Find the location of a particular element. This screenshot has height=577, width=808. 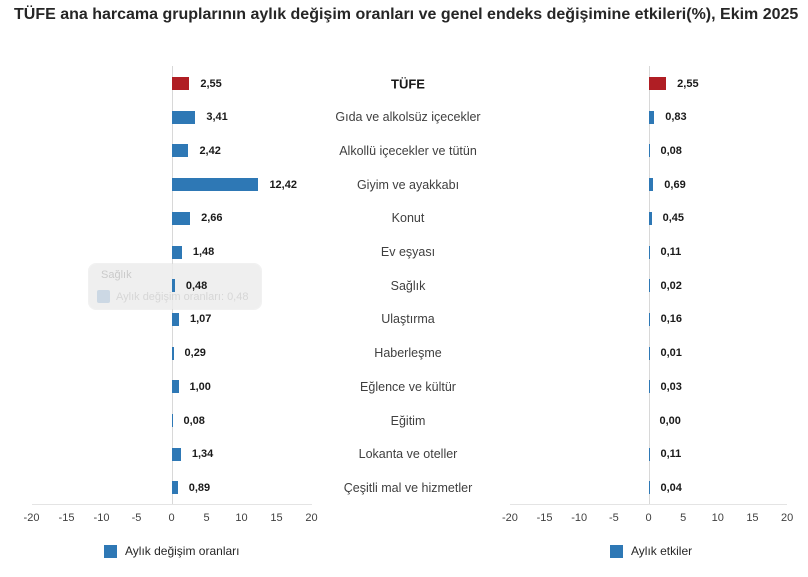

value-label: 12,42 is located at coordinates (283, 184).